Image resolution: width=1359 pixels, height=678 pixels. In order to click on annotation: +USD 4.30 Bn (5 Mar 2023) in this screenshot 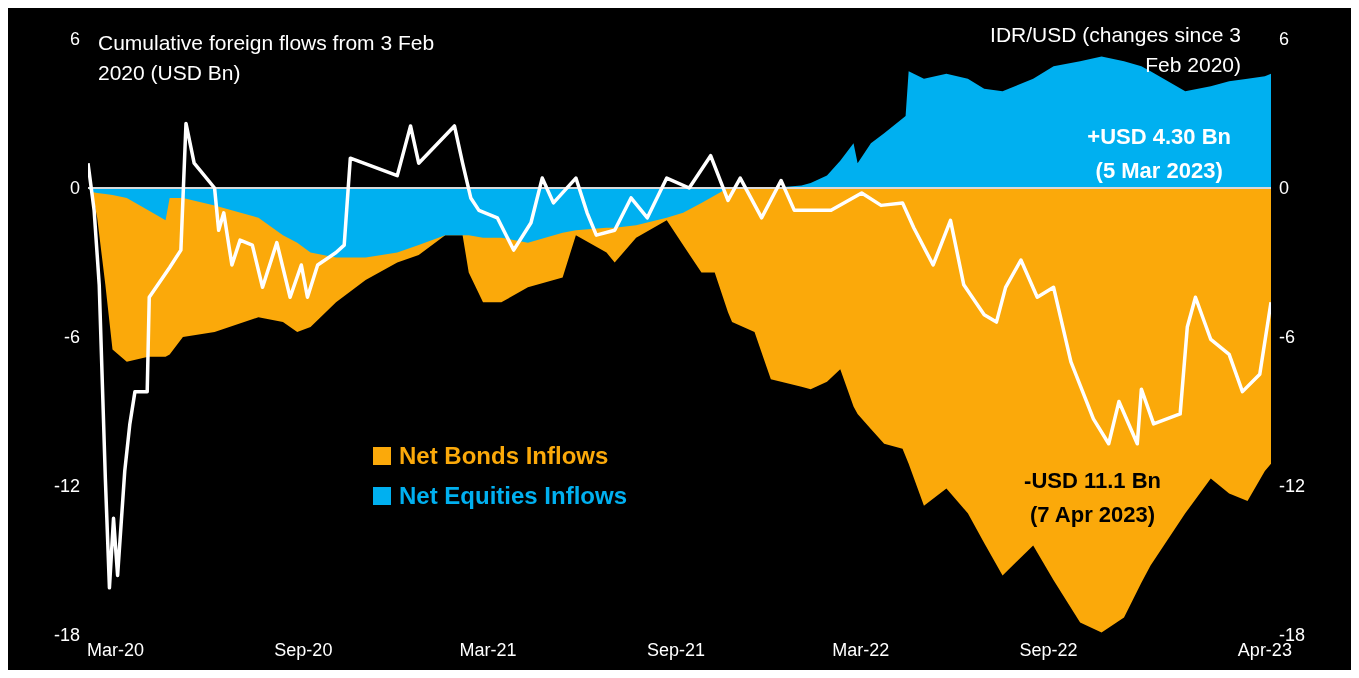, I will do `click(1159, 154)`.